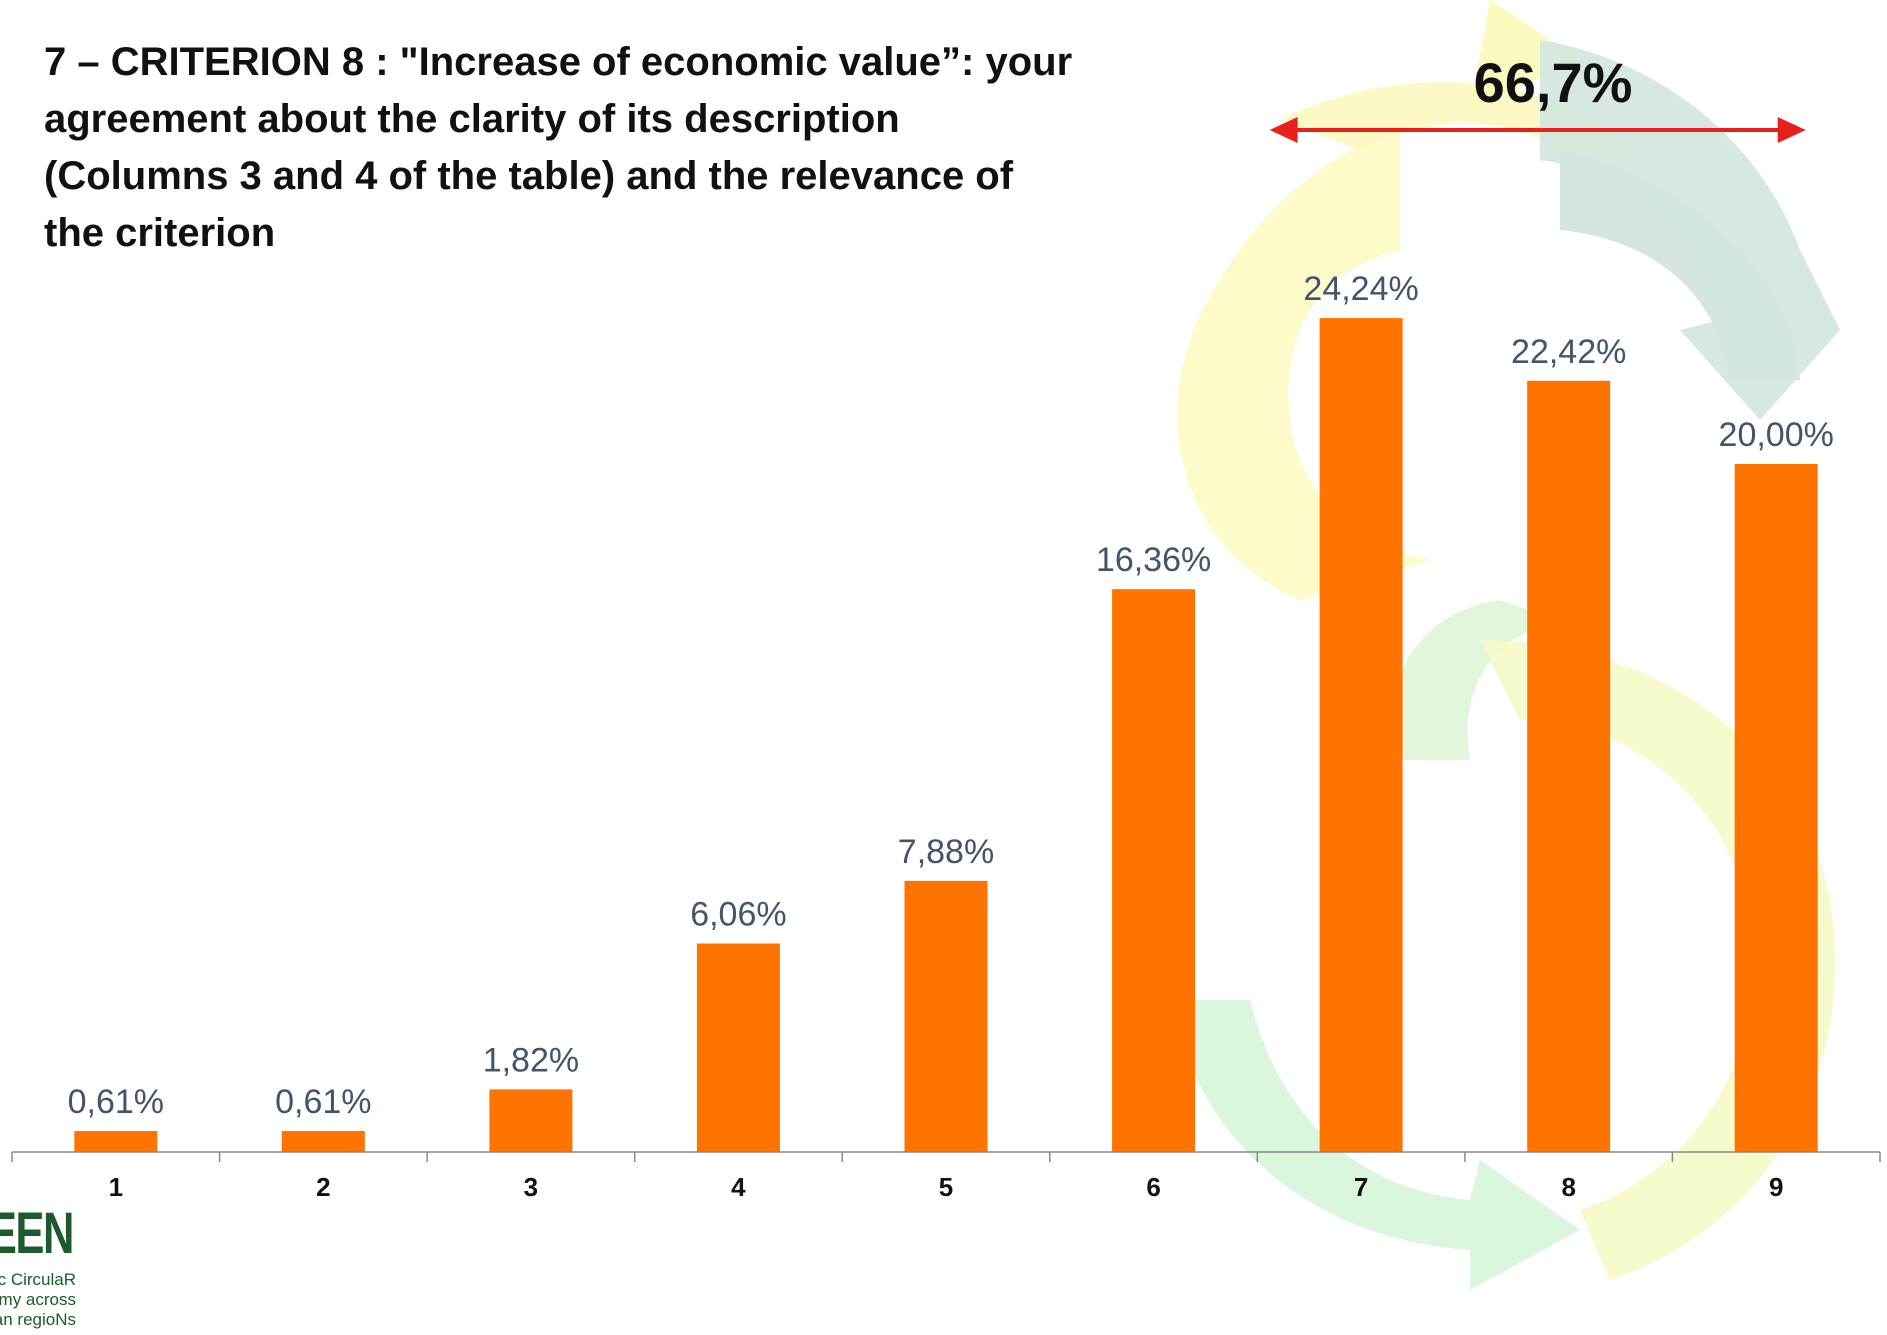  What do you see at coordinates (1553, 82) in the screenshot?
I see `highlight-percentage-label: 66,7%` at bounding box center [1553, 82].